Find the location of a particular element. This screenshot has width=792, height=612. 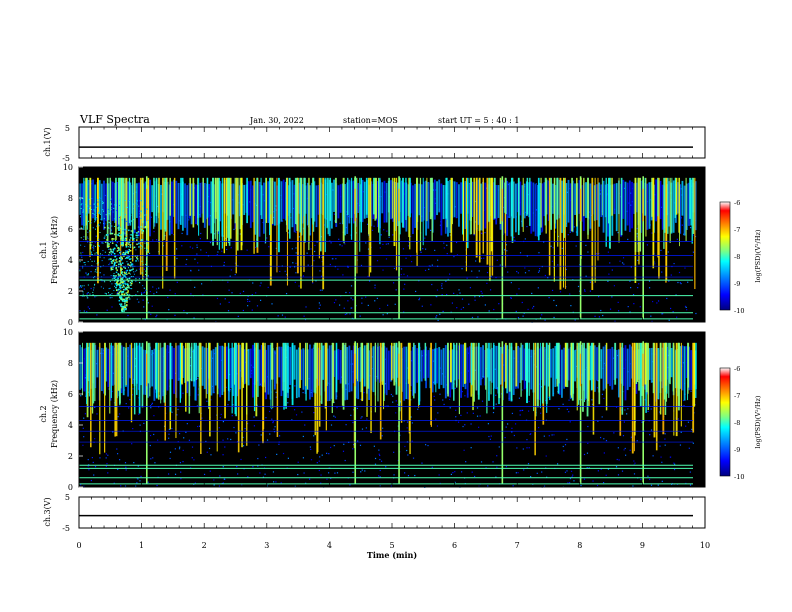

time-tick-label: 0 is located at coordinates (78, 545).